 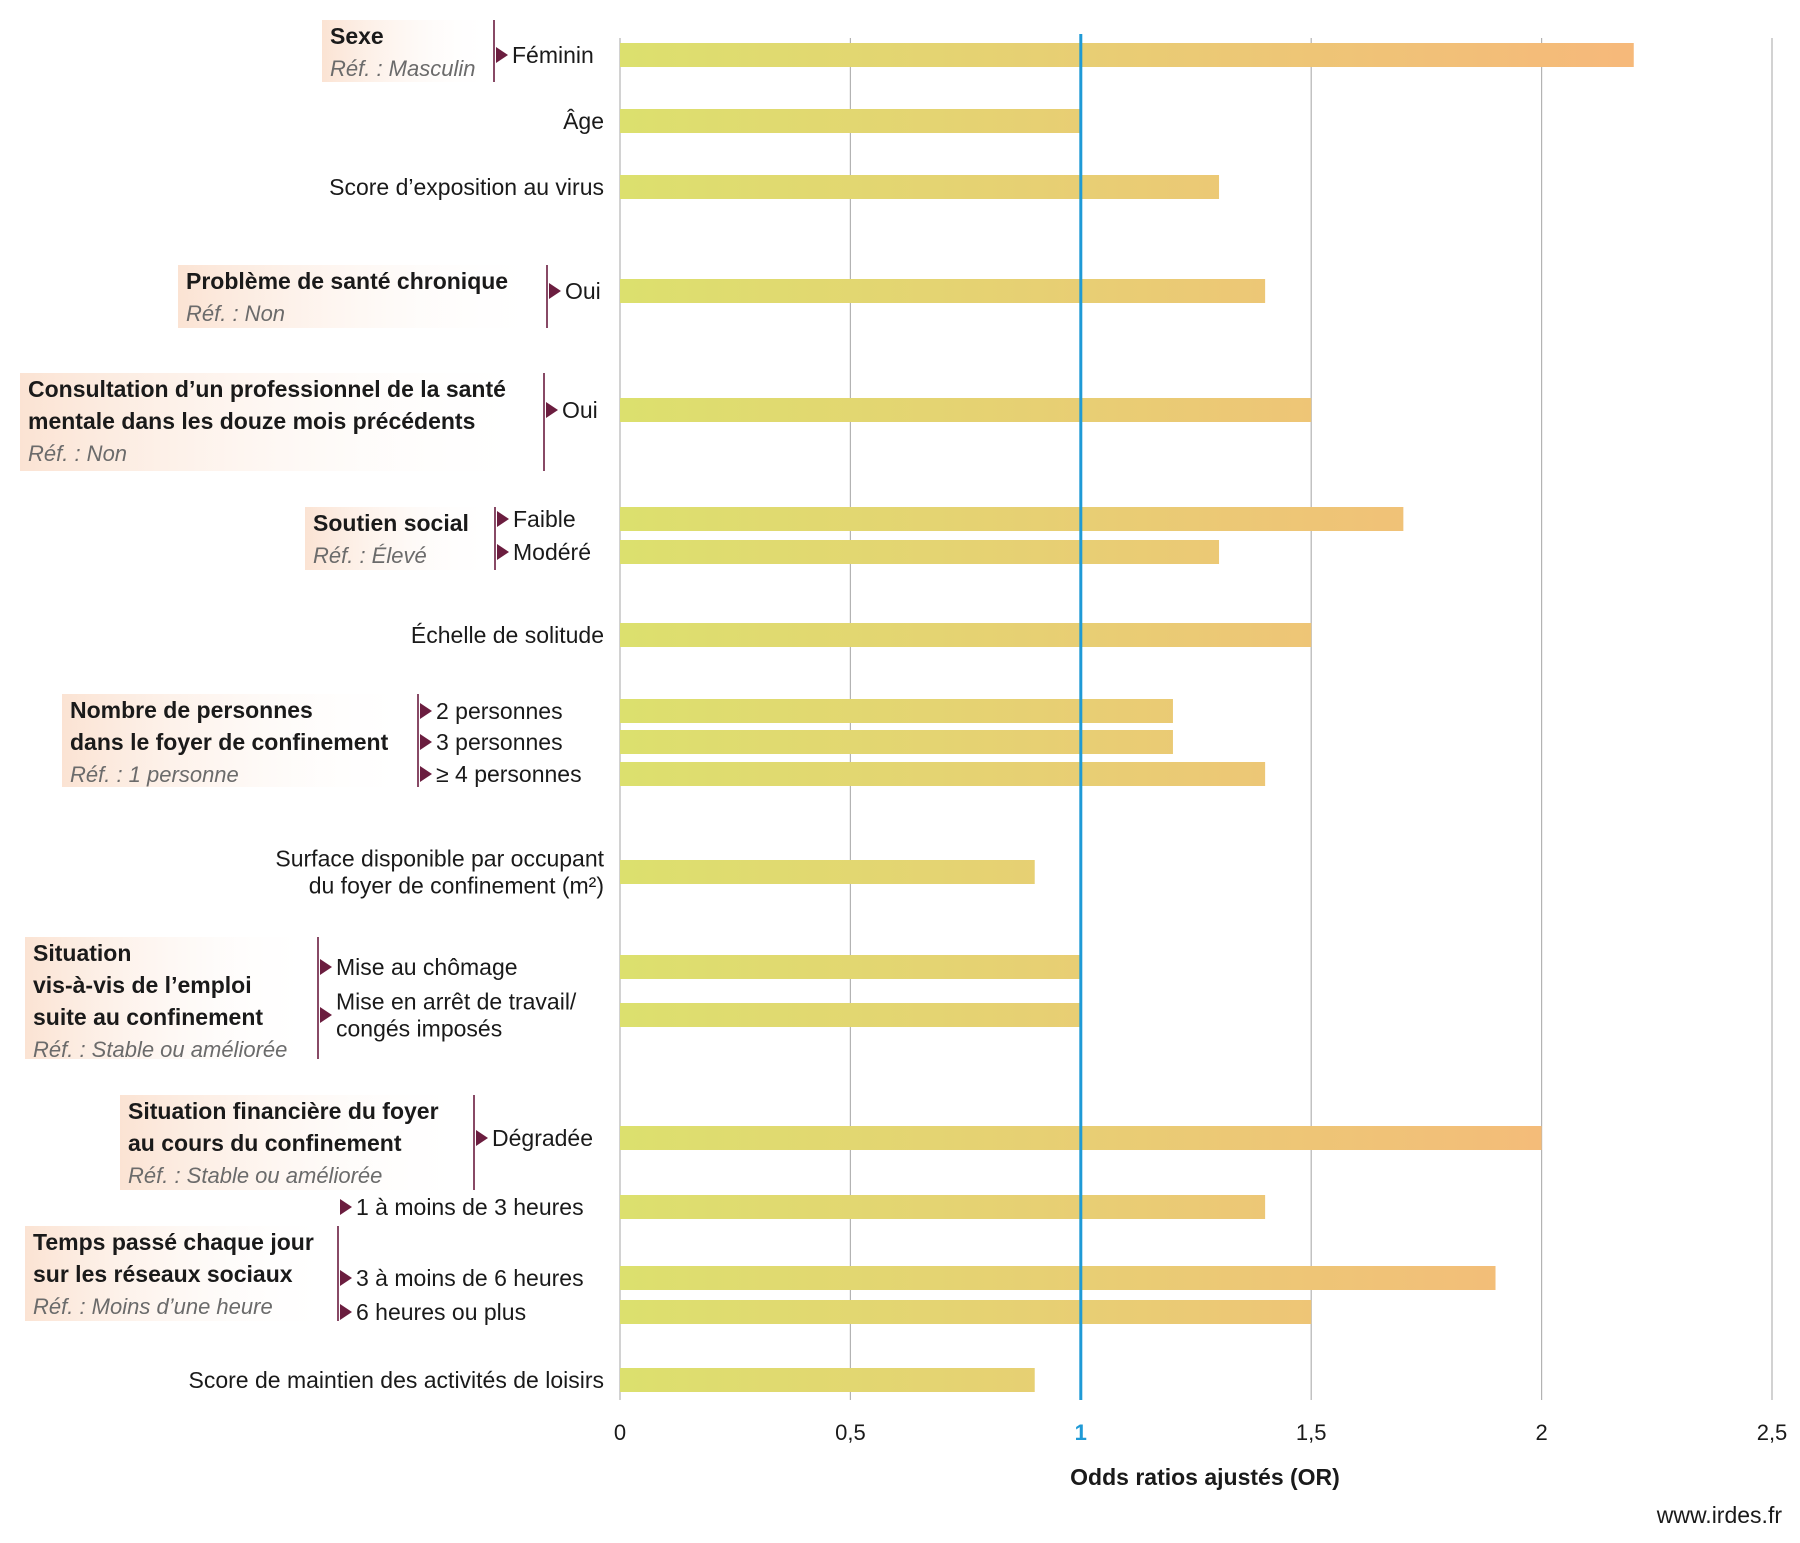 What do you see at coordinates (499, 742) in the screenshot?
I see `row-label: 3 personnes` at bounding box center [499, 742].